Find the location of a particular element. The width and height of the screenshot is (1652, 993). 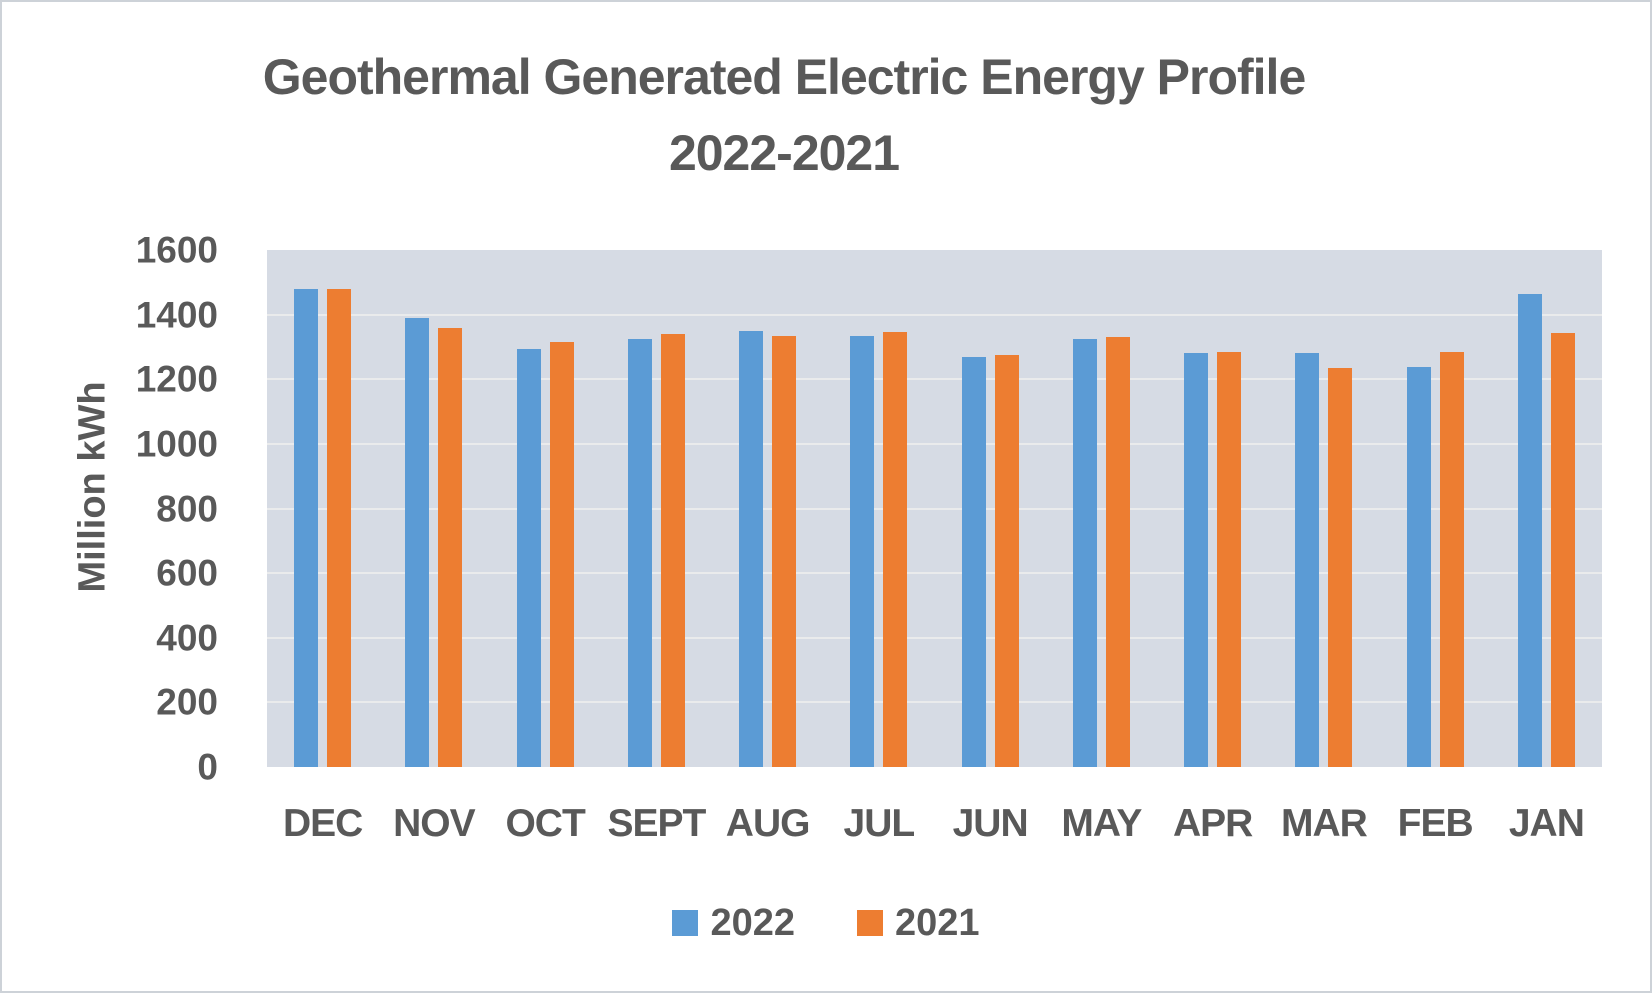

x-tick-label-oct: OCT is located at coordinates (545, 823).